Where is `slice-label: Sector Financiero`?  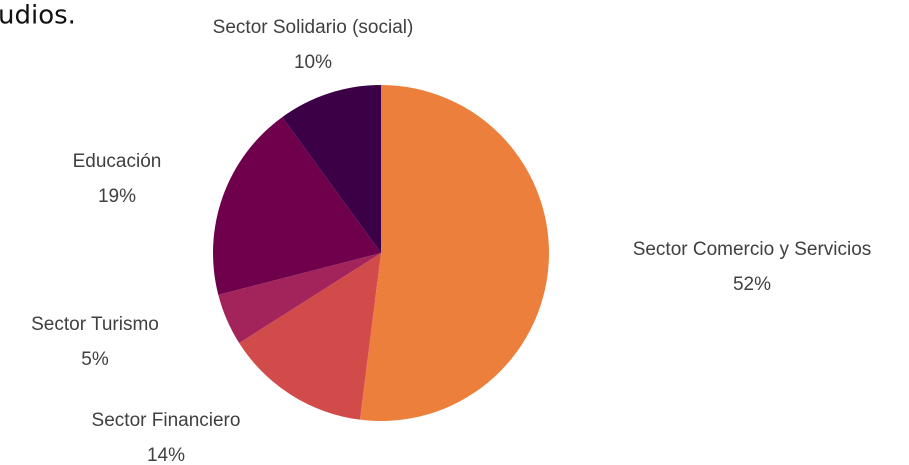
slice-label: Sector Financiero is located at coordinates (166, 420).